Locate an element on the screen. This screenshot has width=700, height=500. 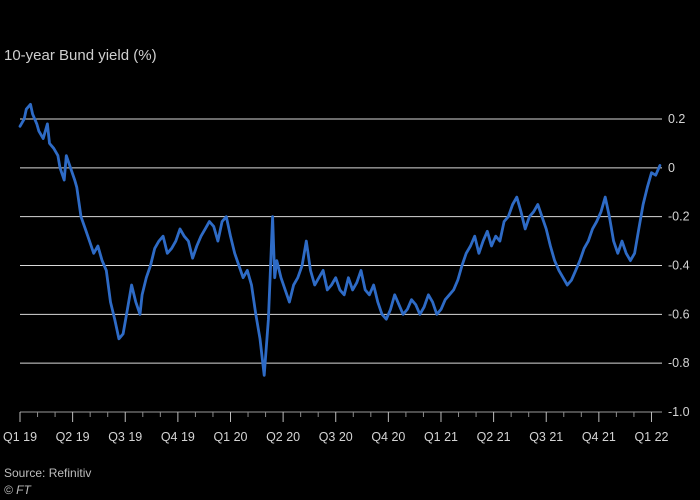
x-tick-label: Q1 21 is located at coordinates (441, 437).